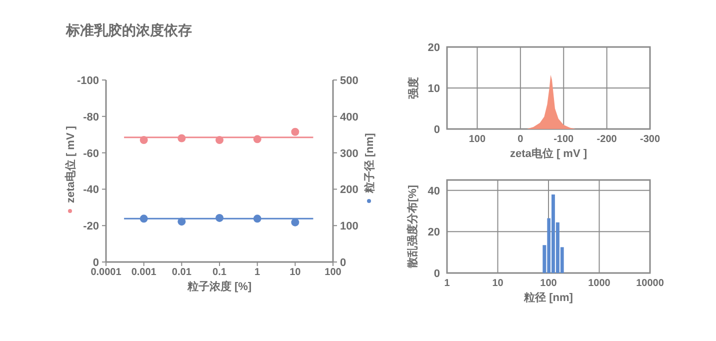 The width and height of the screenshot is (716, 341). What do you see at coordinates (349, 190) in the screenshot?
I see `y2-tick-label: 200` at bounding box center [349, 190].